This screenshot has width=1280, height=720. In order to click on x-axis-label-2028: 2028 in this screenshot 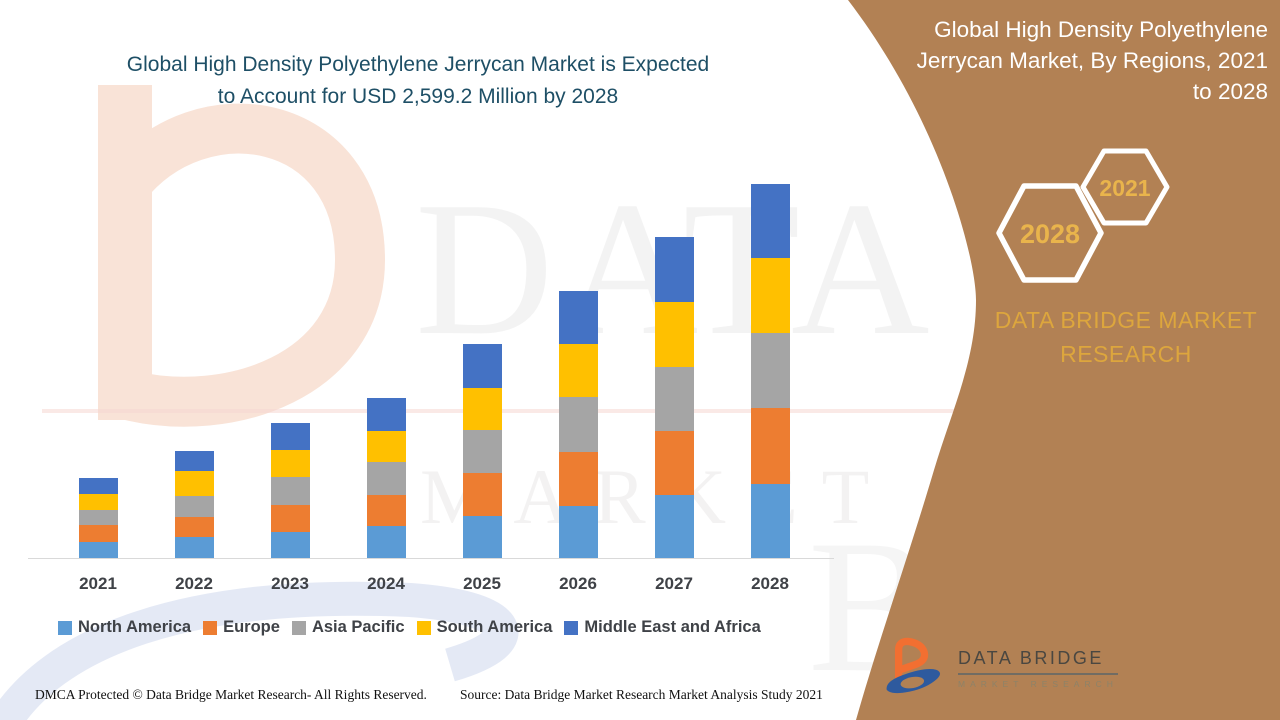, I will do `click(770, 583)`.